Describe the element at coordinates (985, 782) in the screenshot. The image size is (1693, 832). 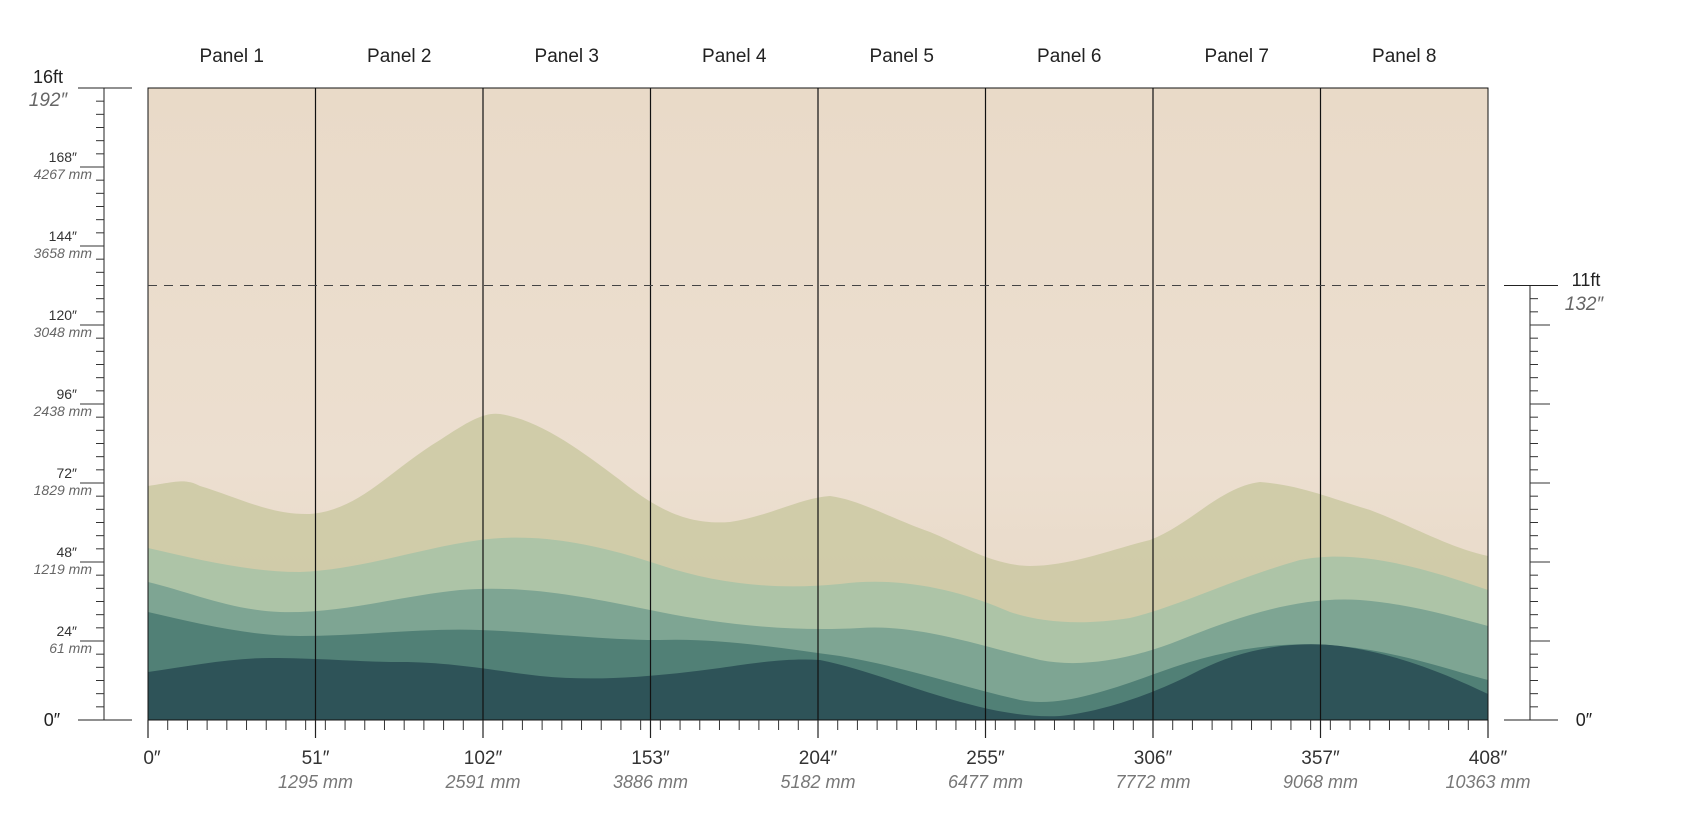
I see `bottom-scale-mm-label: 6477 mm` at that location.